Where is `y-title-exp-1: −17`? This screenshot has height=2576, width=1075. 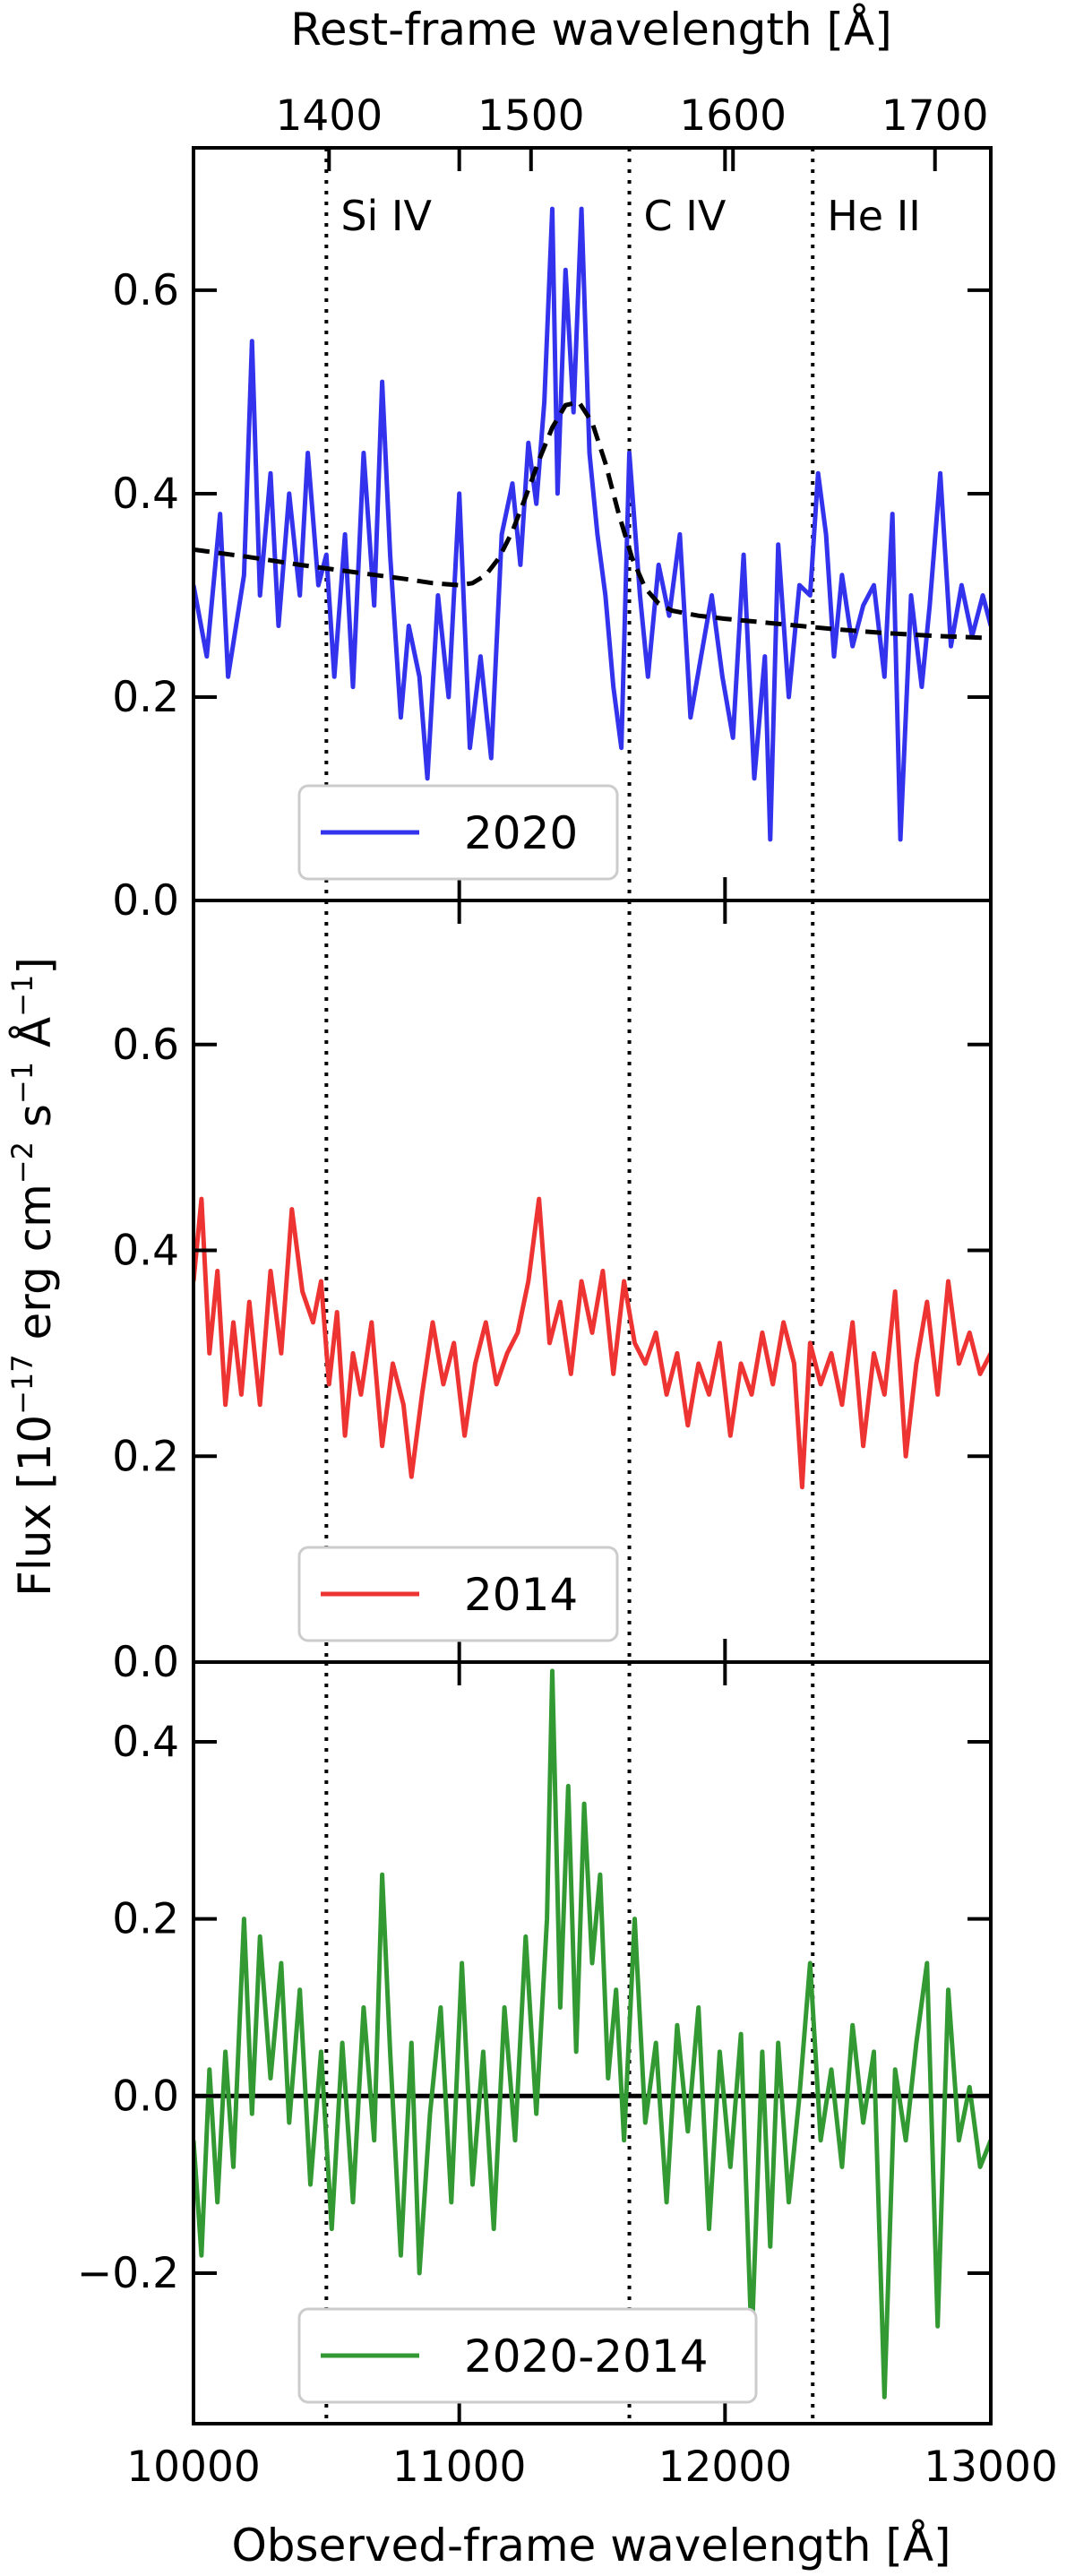 y-title-exp-1: −17 is located at coordinates (22, 1384).